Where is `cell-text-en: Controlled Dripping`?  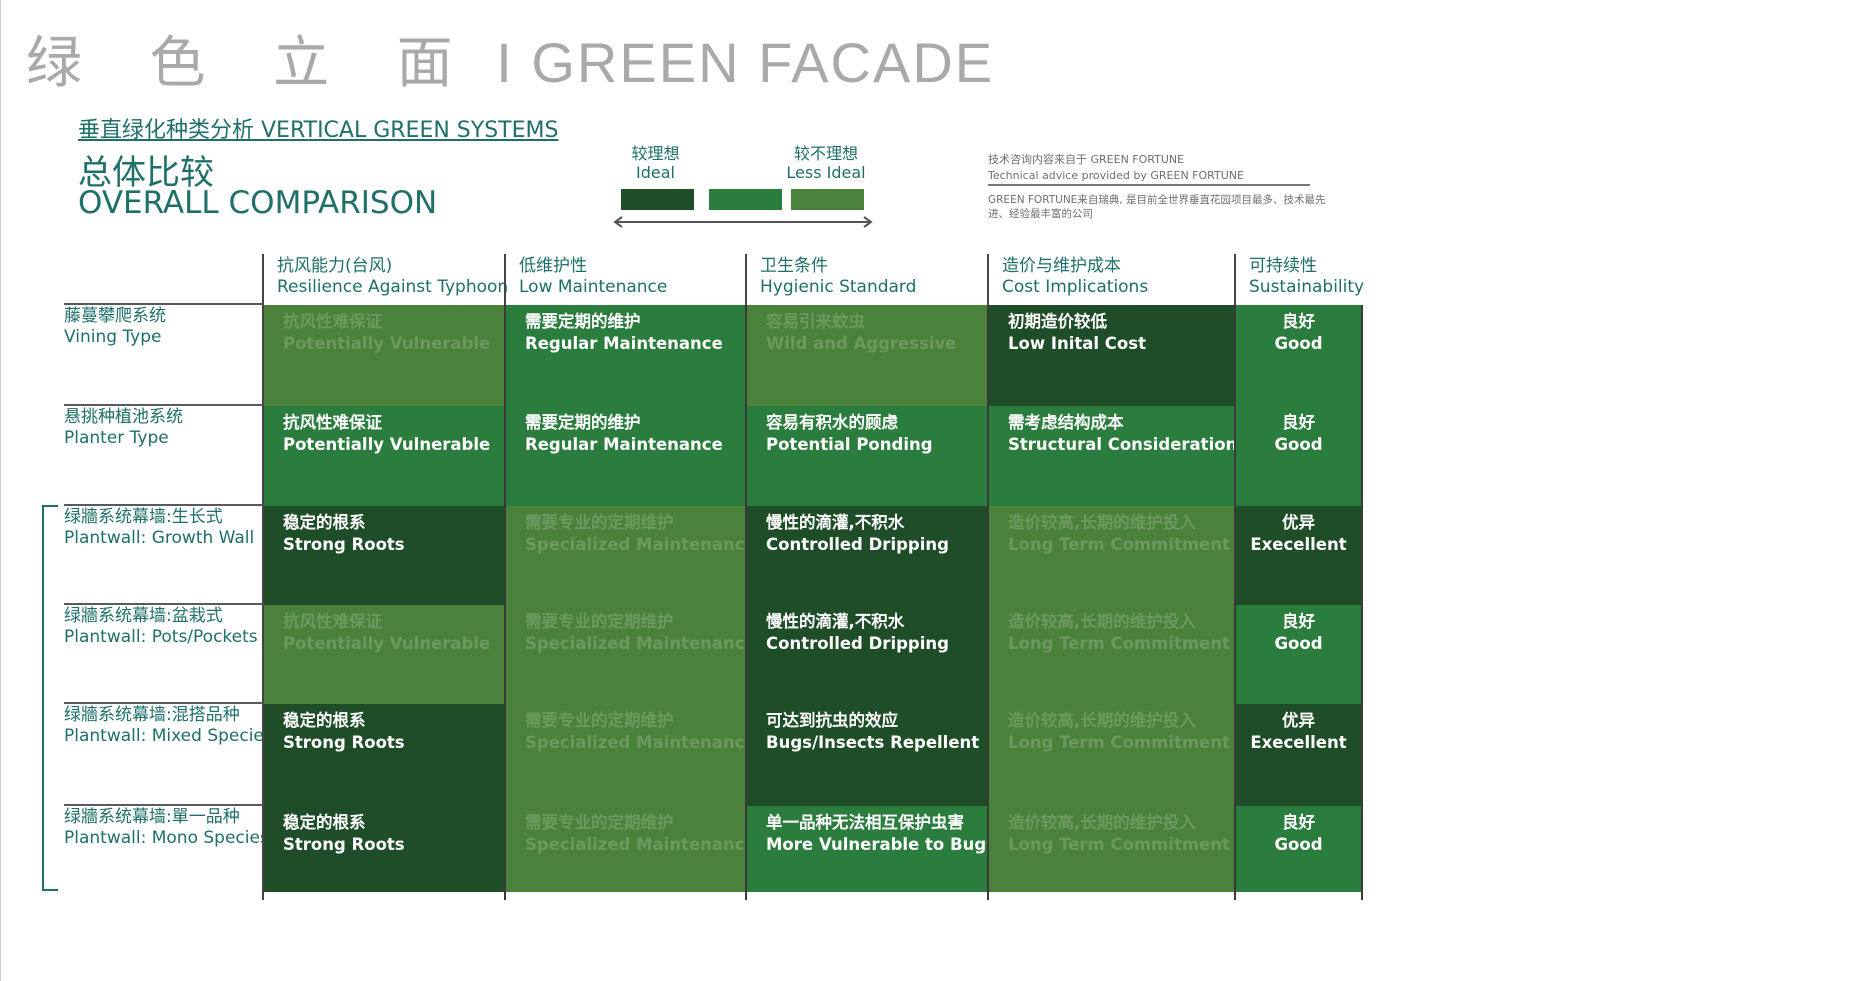
cell-text-en: Controlled Dripping is located at coordinates (857, 544).